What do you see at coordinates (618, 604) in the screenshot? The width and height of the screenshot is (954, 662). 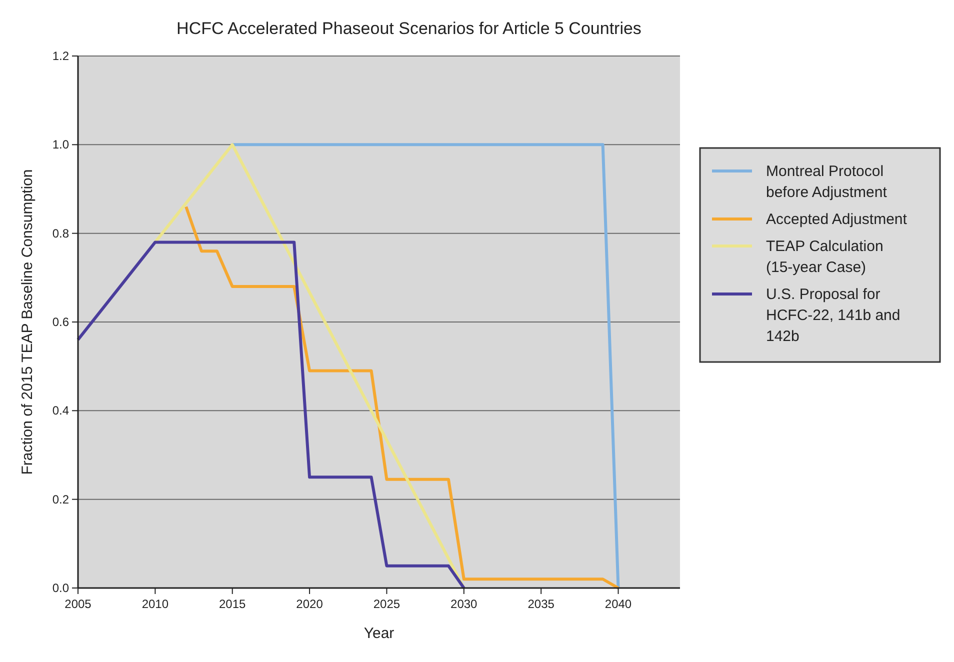 I see `x-tick-label: 2040` at bounding box center [618, 604].